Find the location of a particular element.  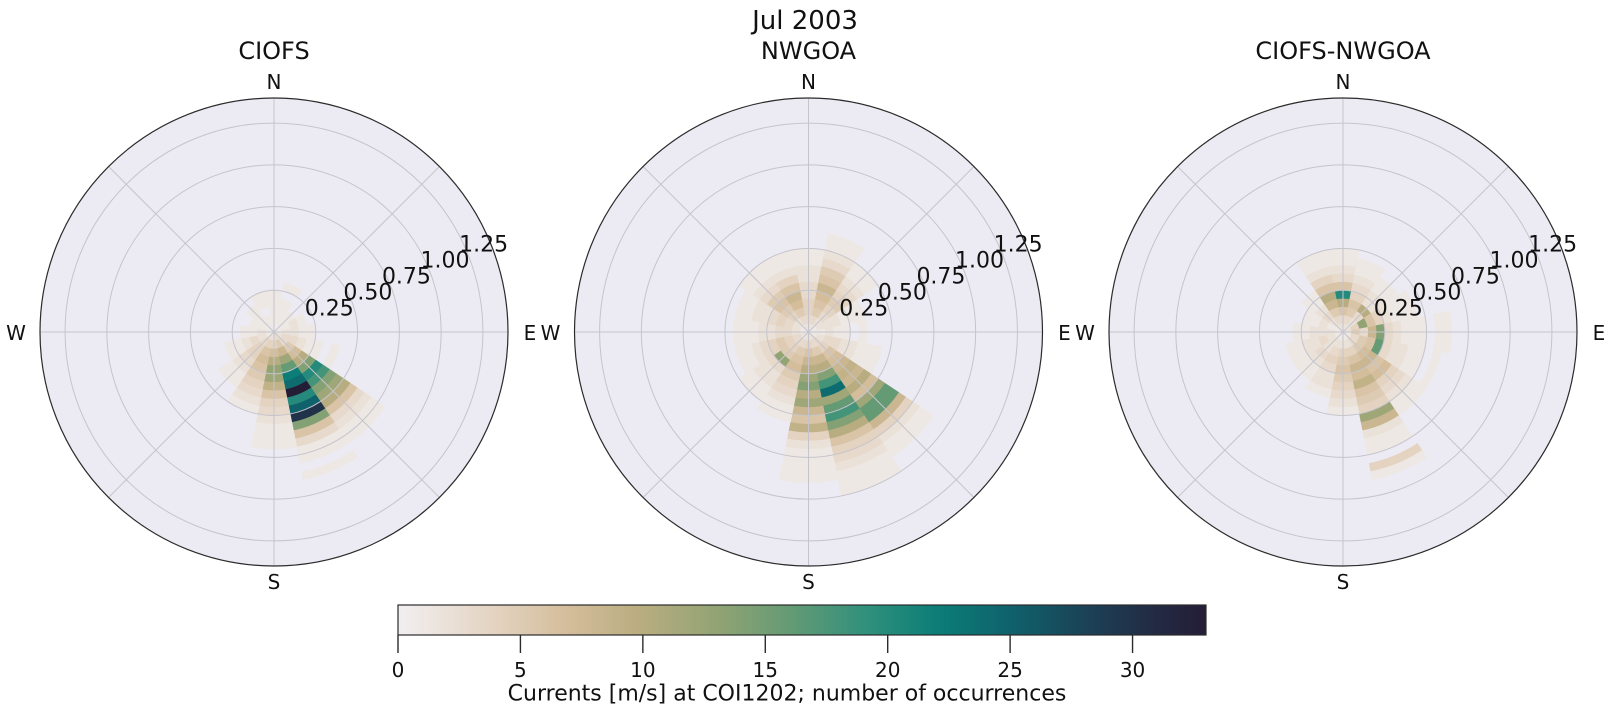

subplot-title: CIOFS is located at coordinates (273, 51).